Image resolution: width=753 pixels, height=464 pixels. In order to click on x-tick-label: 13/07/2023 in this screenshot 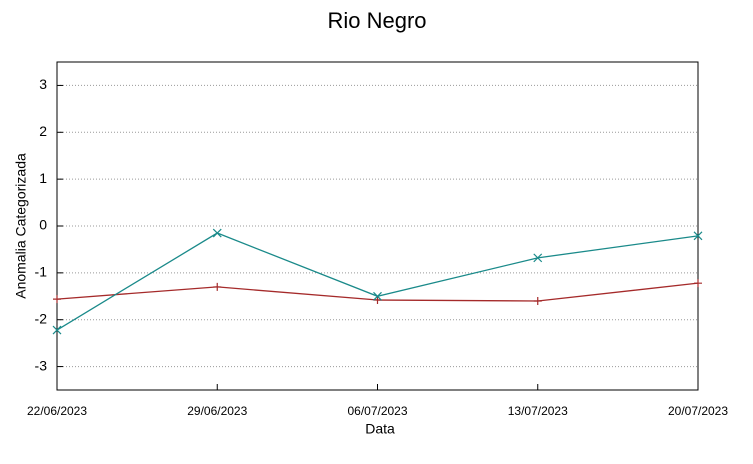, I will do `click(538, 411)`.